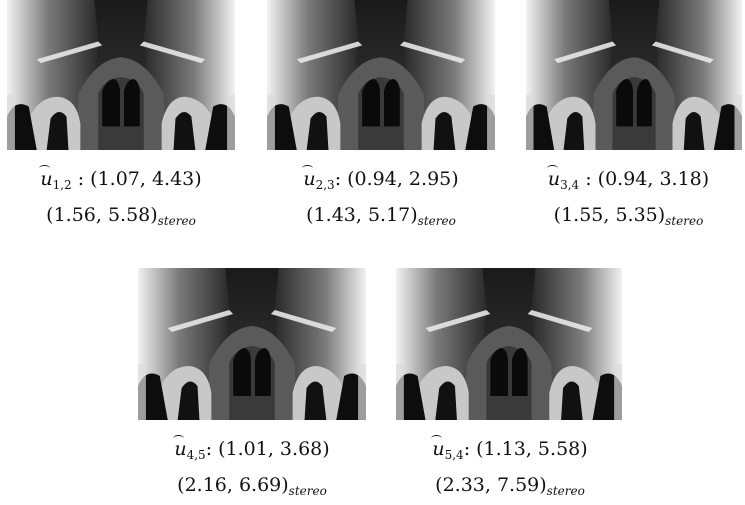 The height and width of the screenshot is (505, 745). What do you see at coordinates (252, 344) in the screenshot?
I see `depth-map-u45` at bounding box center [252, 344].